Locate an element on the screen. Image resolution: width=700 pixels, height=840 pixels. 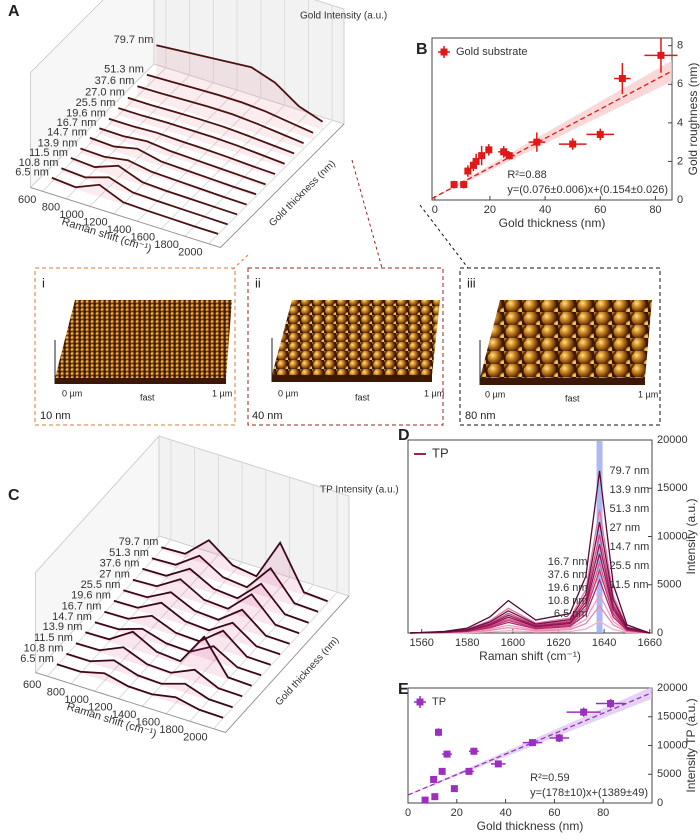
y-axis-label: Intensity TP (a.u.) is located at coordinates (691, 745).